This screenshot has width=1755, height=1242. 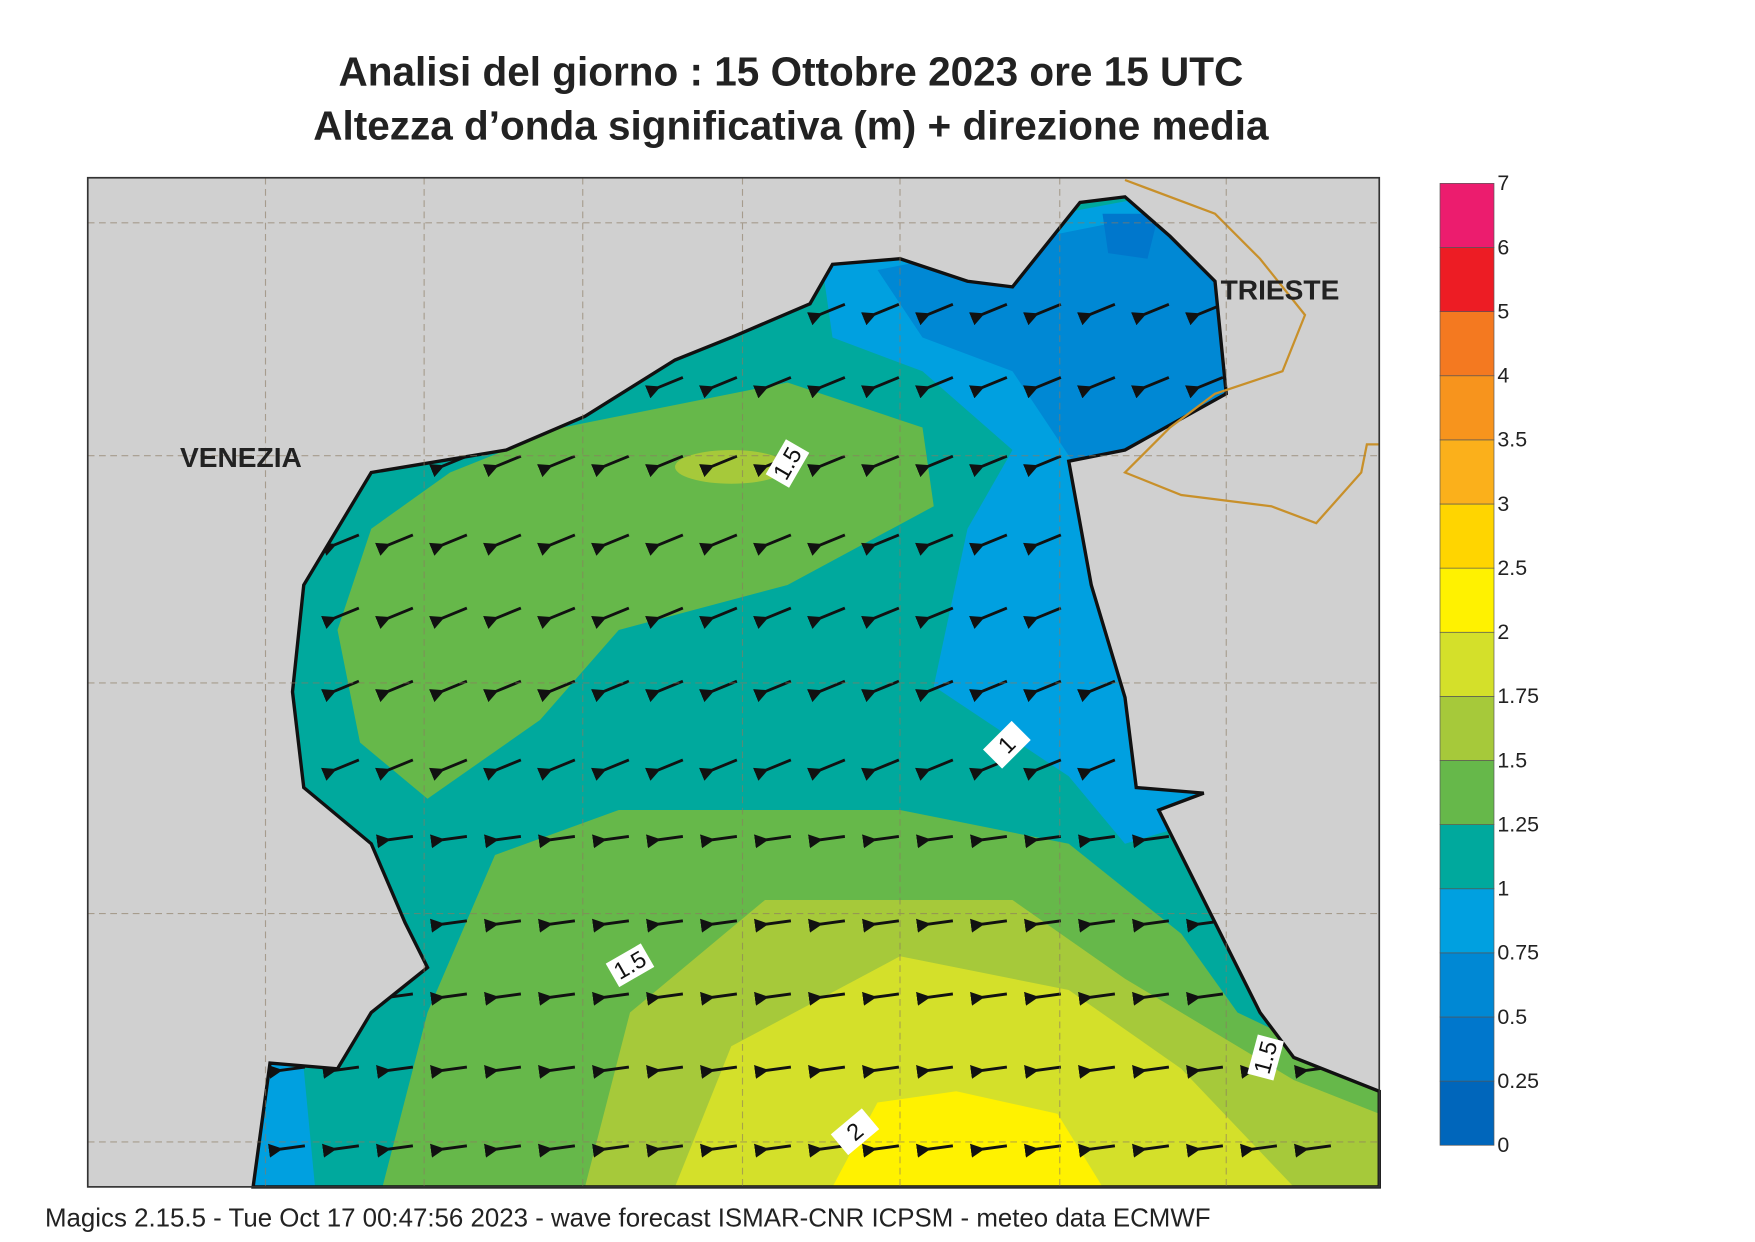 I want to click on colorbar-tick-label: 0, so click(x=1503, y=1145).